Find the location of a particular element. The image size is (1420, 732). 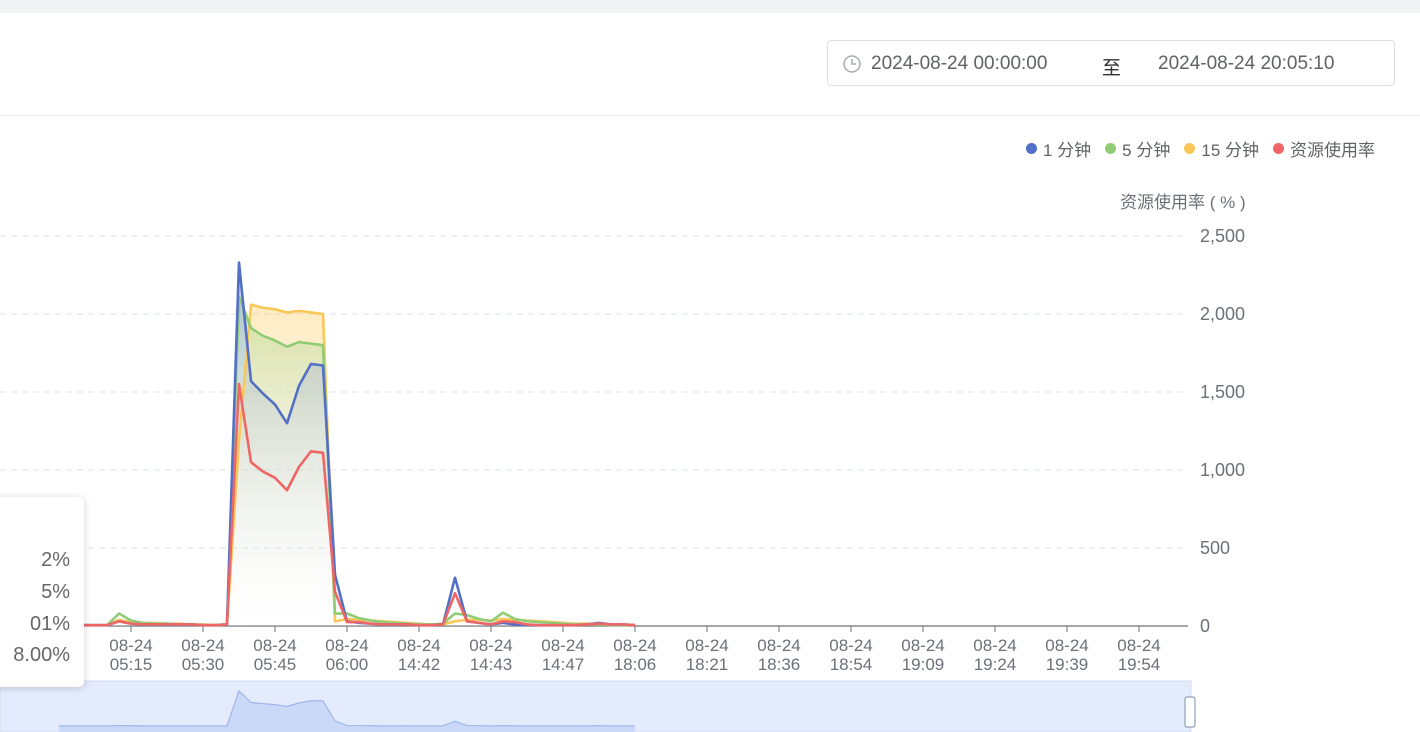

y-tick-label: 2,500 is located at coordinates (1222, 236).